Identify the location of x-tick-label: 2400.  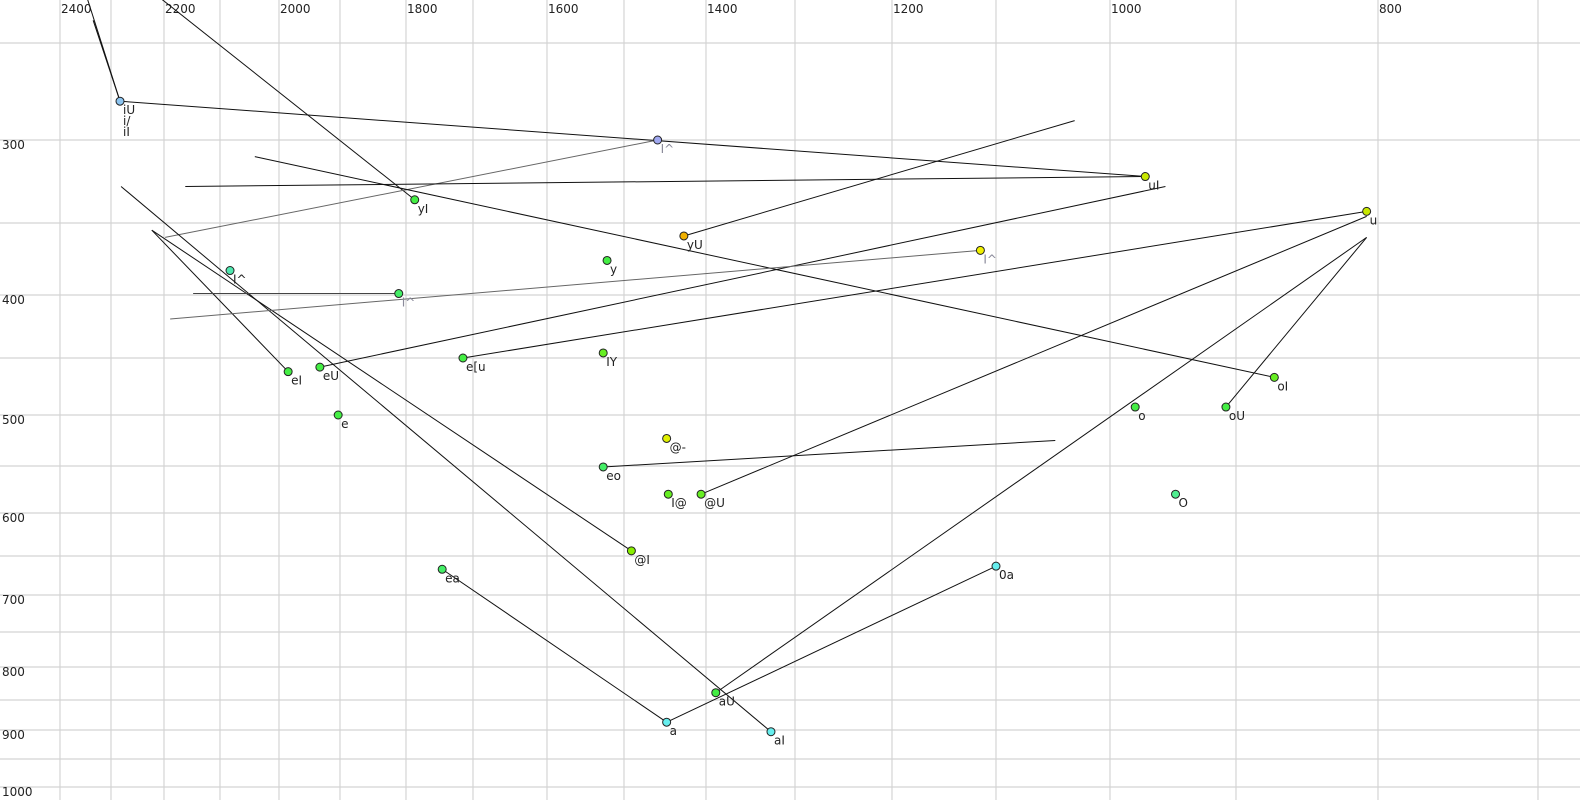
(76, 9).